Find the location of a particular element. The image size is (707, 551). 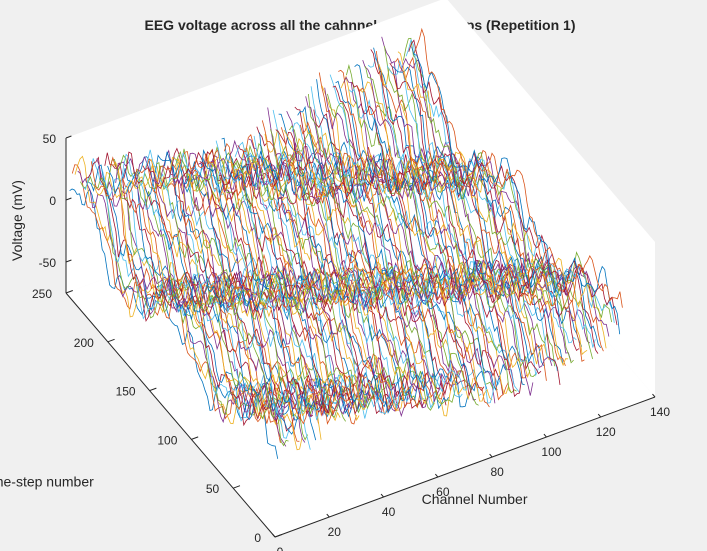

x-tick-label: 40 is located at coordinates (389, 512).